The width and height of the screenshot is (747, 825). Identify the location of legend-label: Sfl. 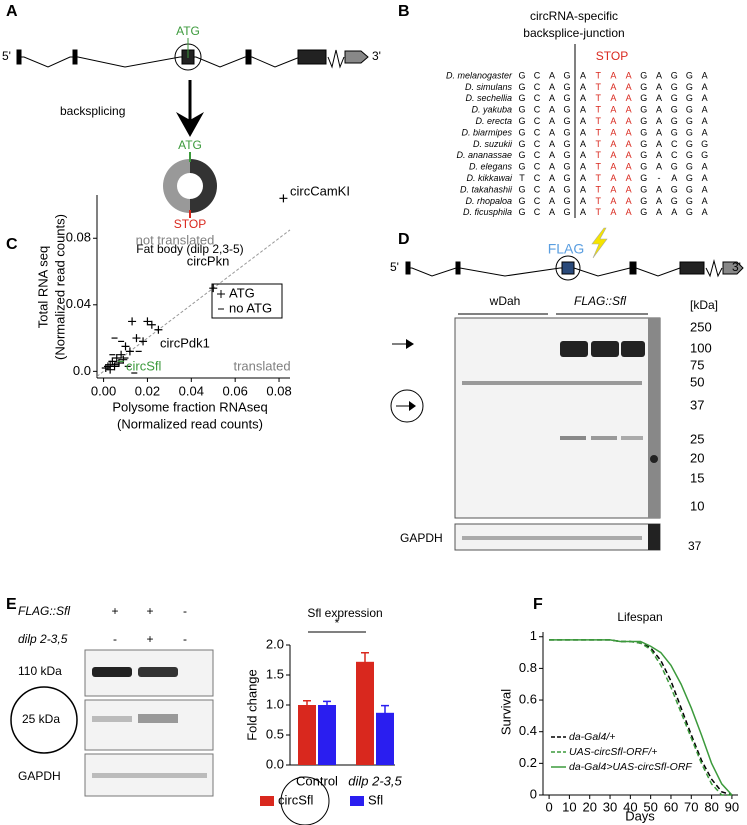
(375, 799).